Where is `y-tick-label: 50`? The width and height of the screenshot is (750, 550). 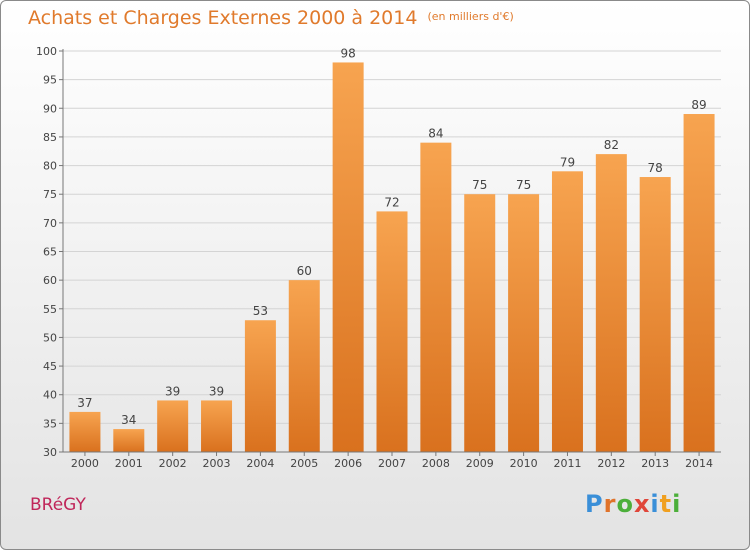
y-tick-label: 50 is located at coordinates (50, 337).